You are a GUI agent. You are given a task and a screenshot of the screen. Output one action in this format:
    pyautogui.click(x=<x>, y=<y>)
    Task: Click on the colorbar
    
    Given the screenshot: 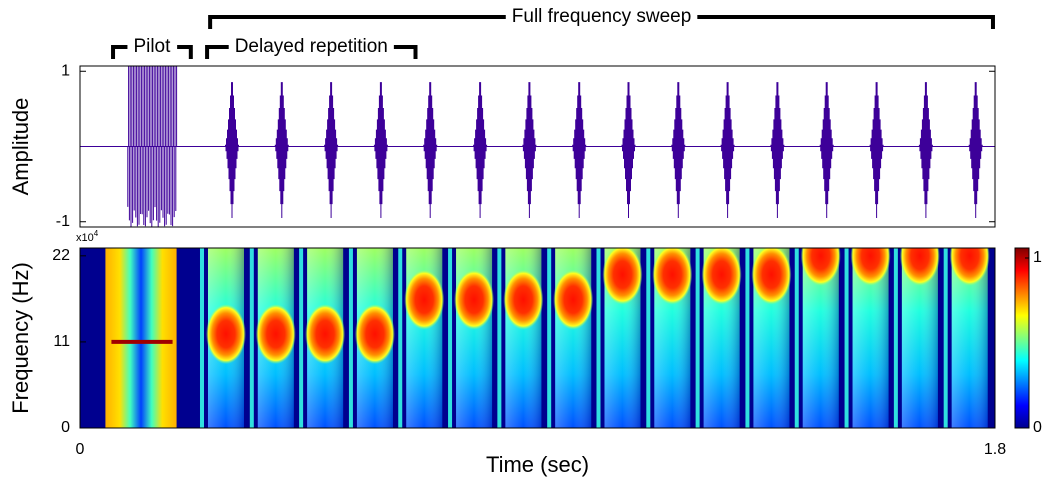 What is the action you would take?
    pyautogui.click(x=1022, y=338)
    